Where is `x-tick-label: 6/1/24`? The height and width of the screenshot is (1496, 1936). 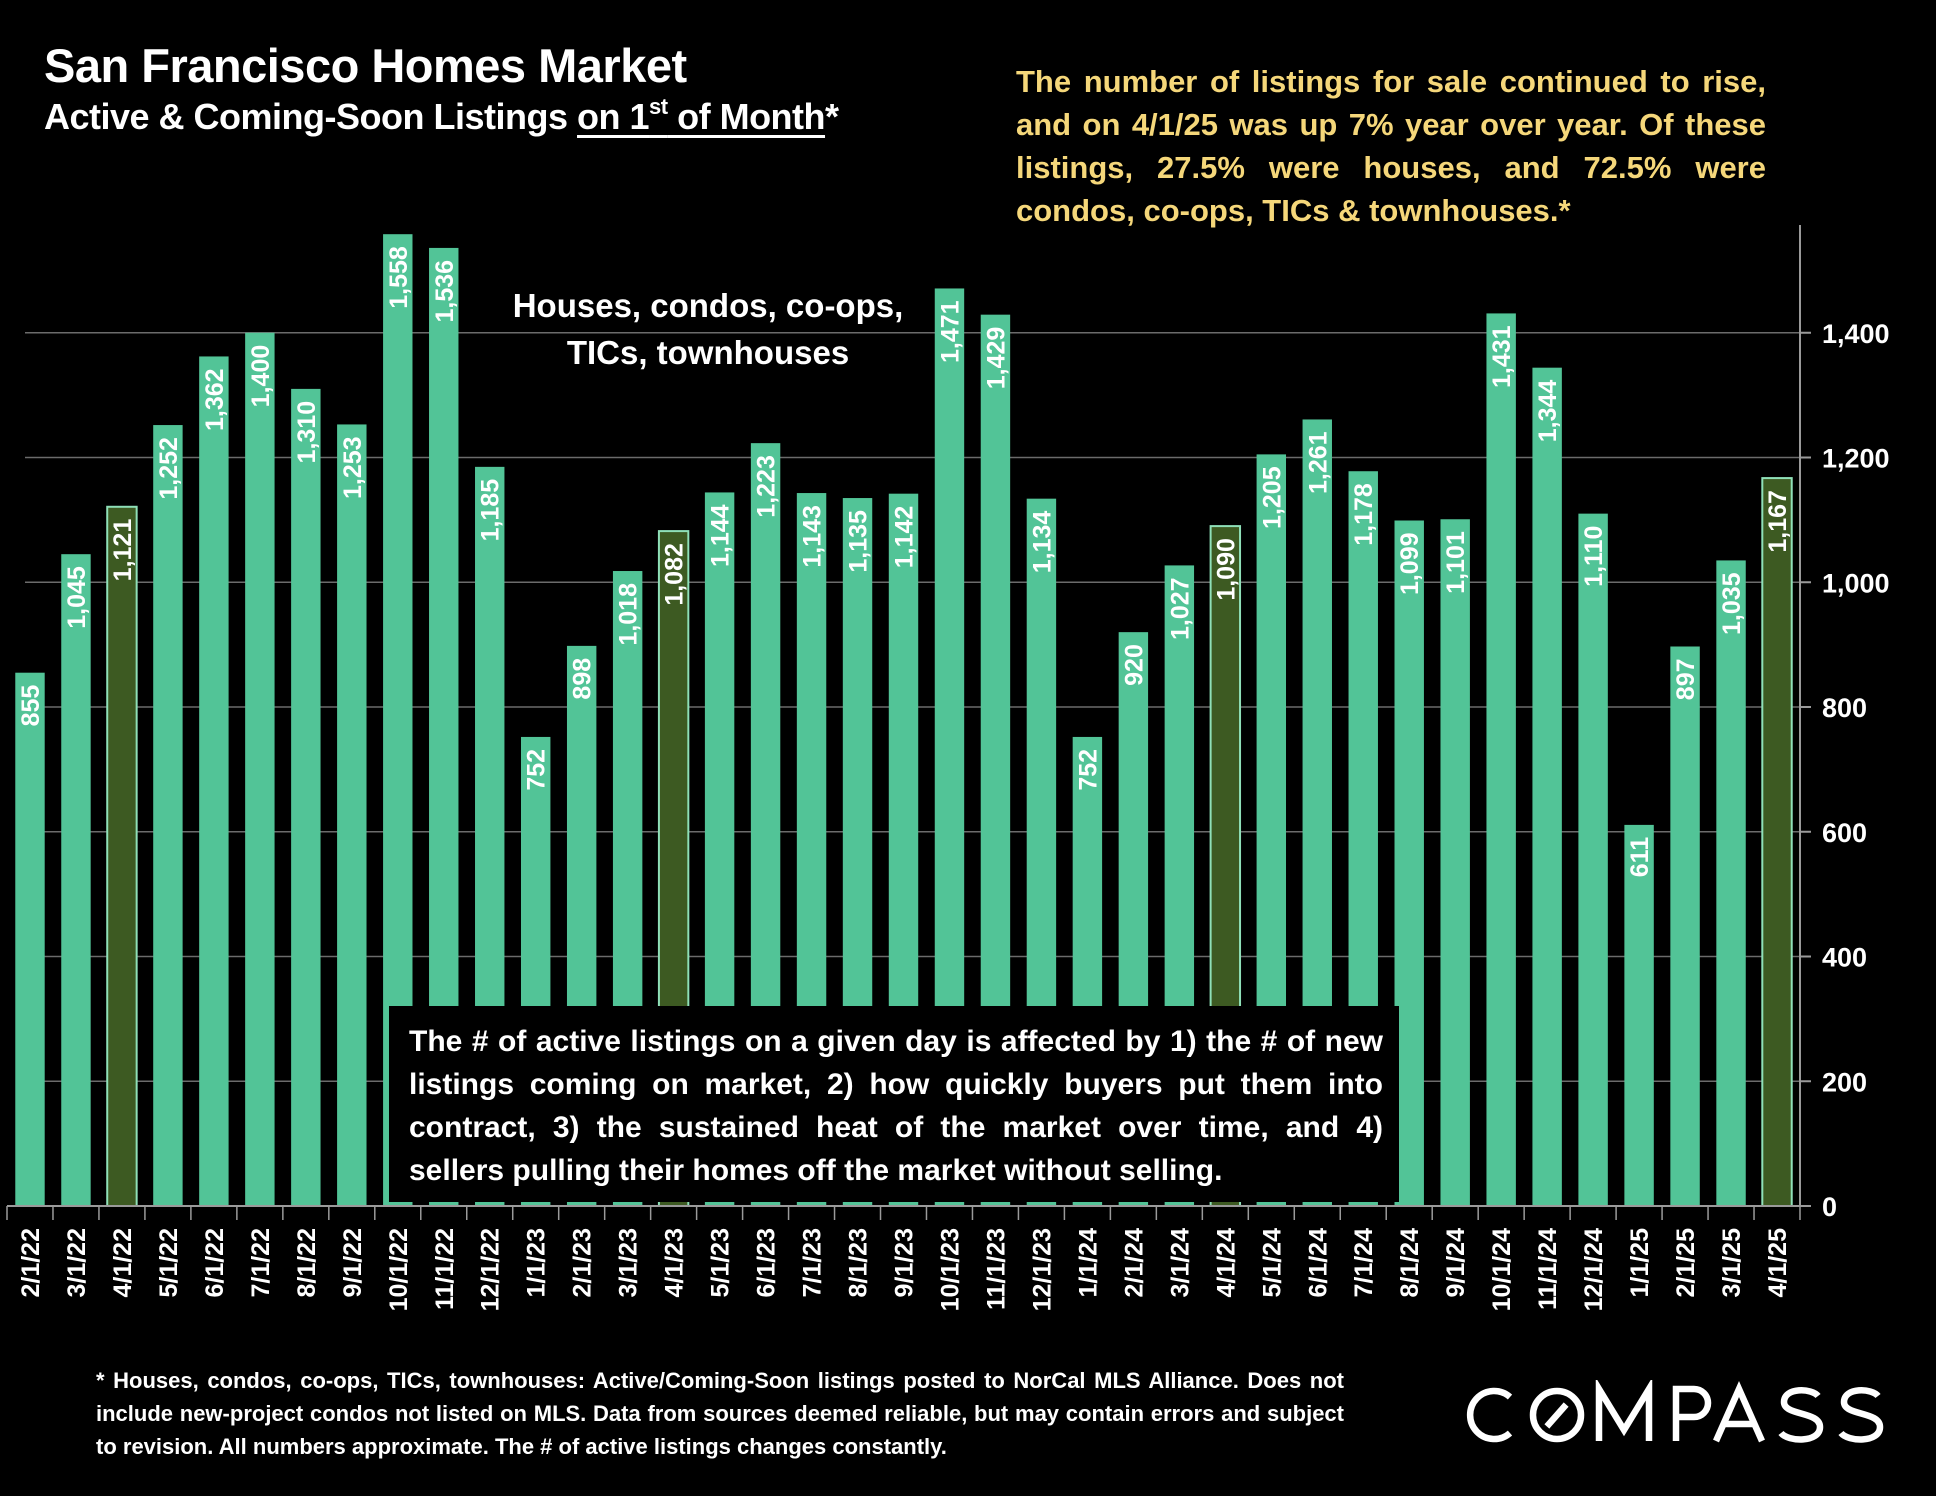 x-tick-label: 6/1/24 is located at coordinates (1318, 1263).